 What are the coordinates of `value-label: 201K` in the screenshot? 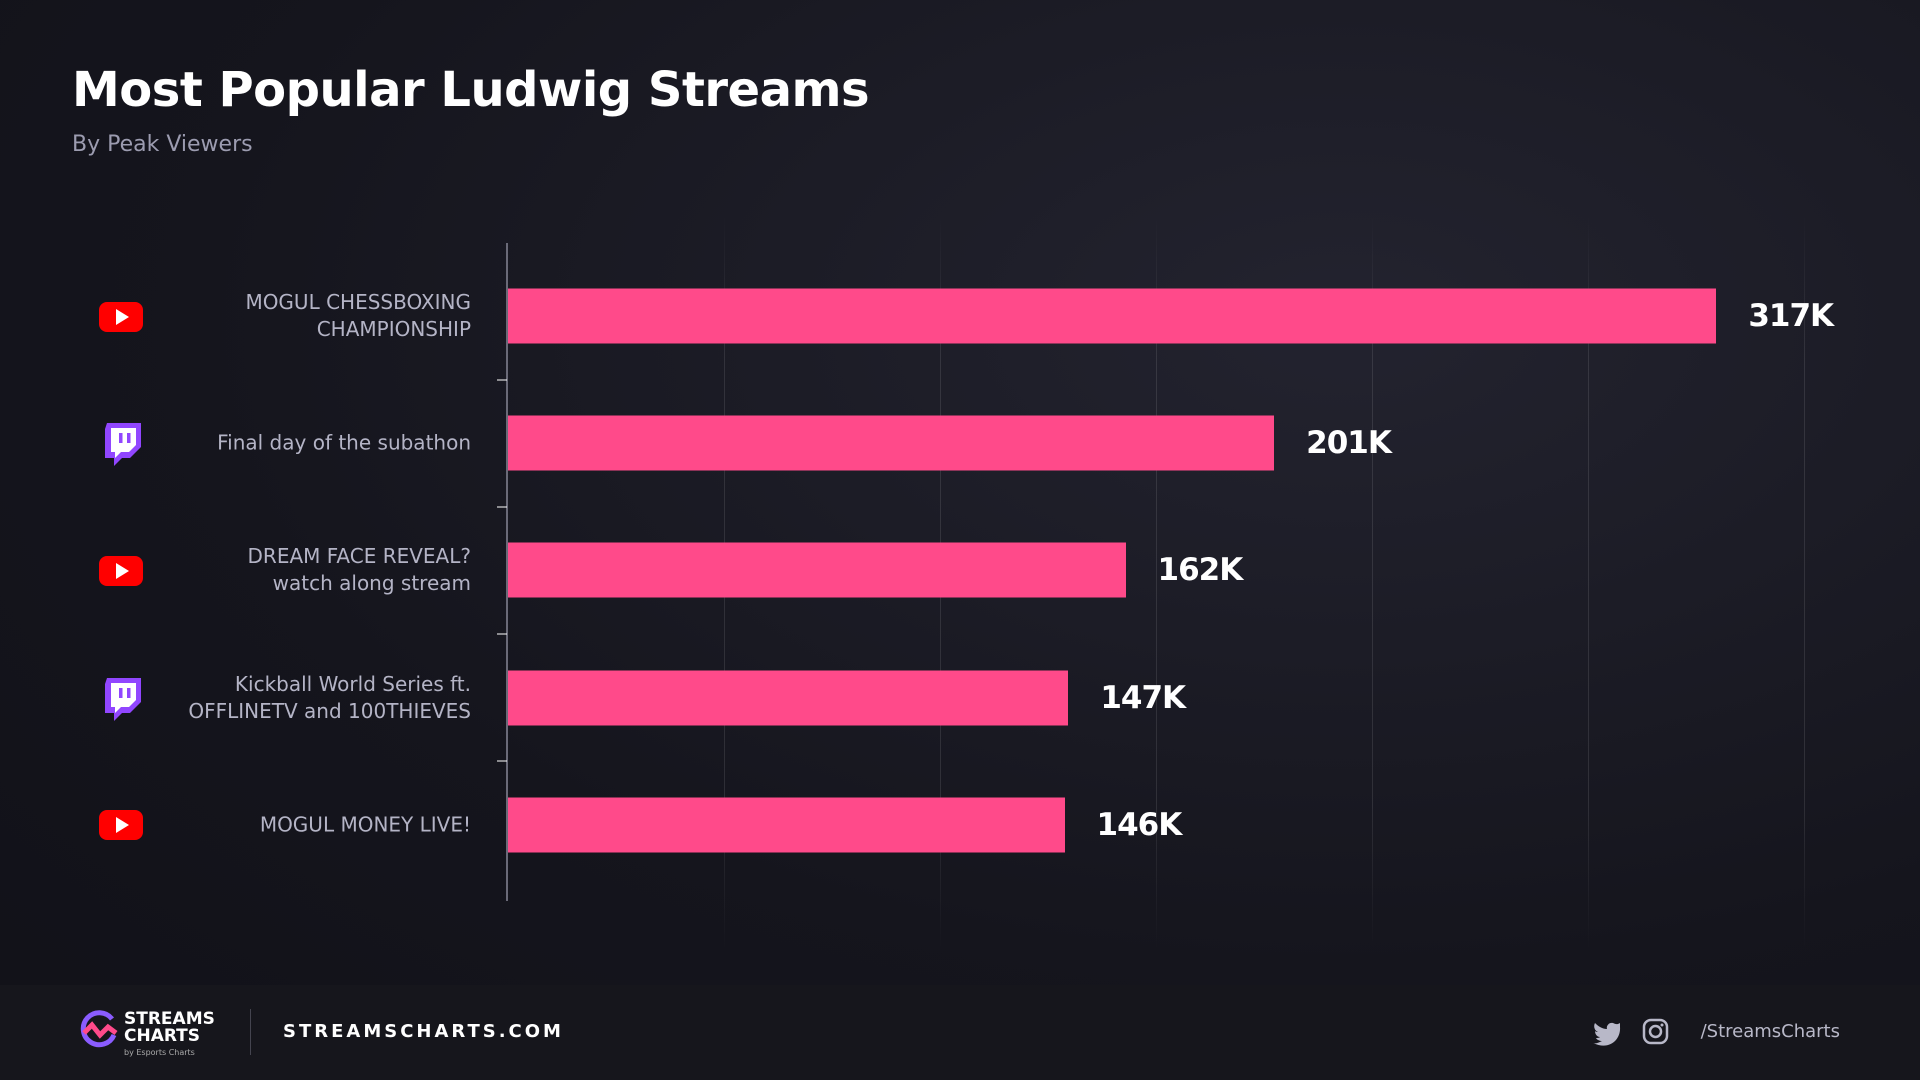 It's located at (1349, 443).